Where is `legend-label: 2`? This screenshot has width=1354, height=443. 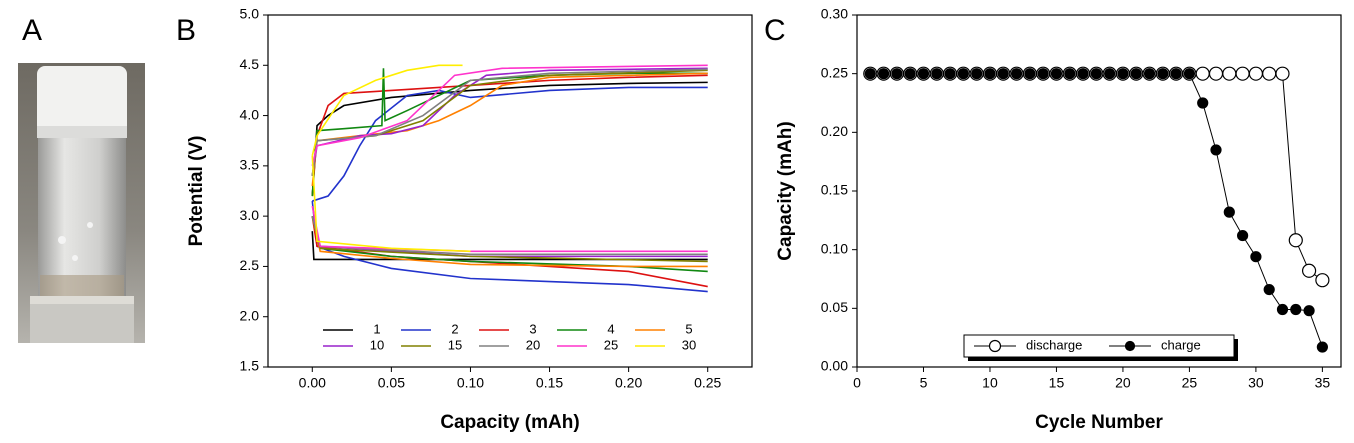
legend-label: 2 is located at coordinates (454, 328).